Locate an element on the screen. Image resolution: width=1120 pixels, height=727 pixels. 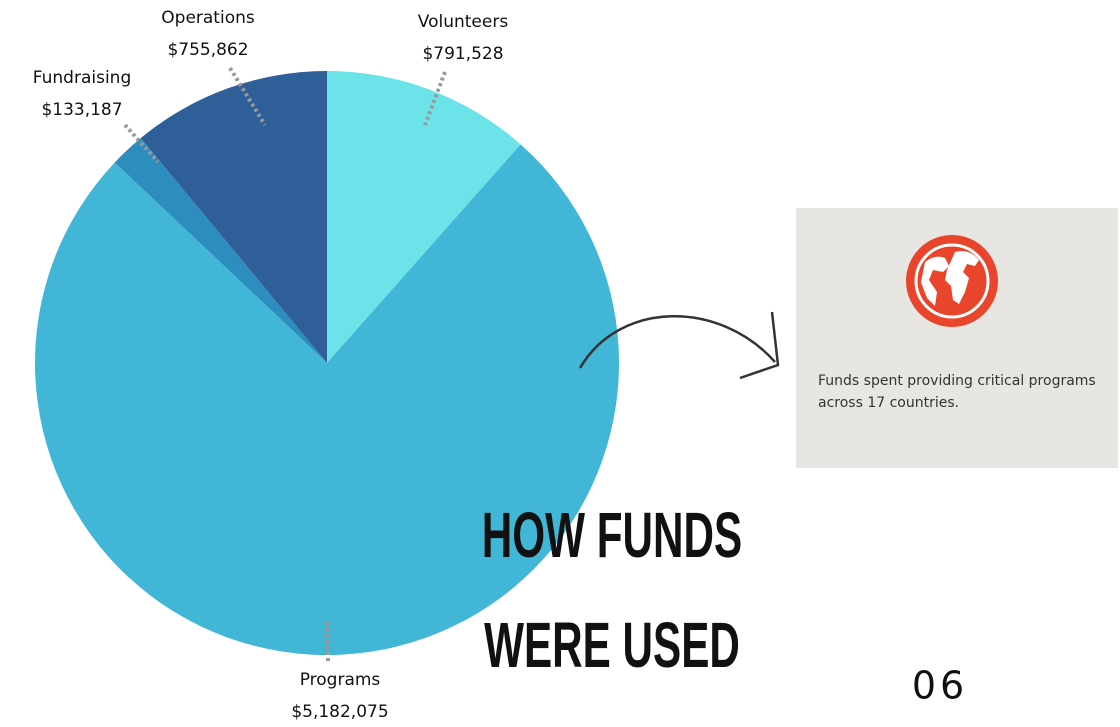
arrow is located at coordinates (677, 342).